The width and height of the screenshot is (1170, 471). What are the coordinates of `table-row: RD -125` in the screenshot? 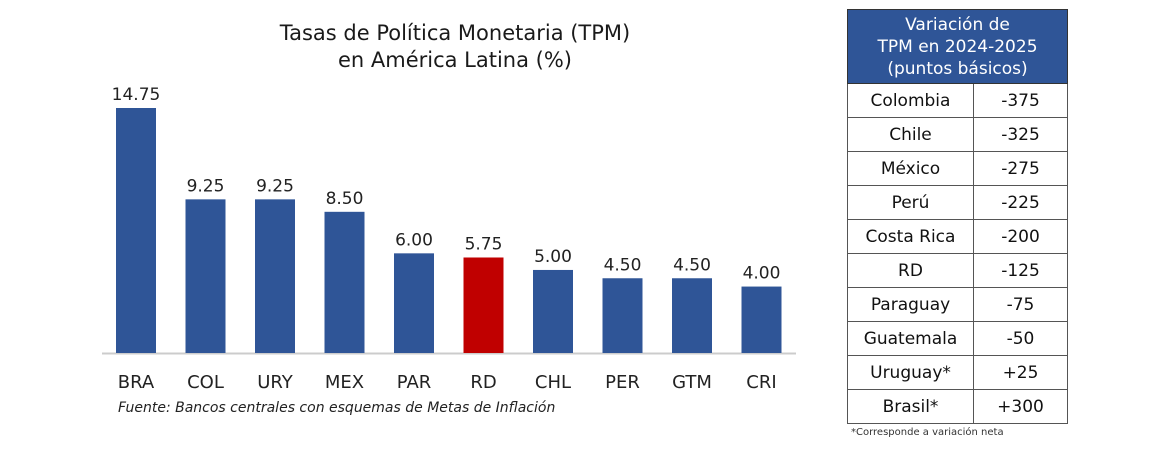 It's located at (958, 270).